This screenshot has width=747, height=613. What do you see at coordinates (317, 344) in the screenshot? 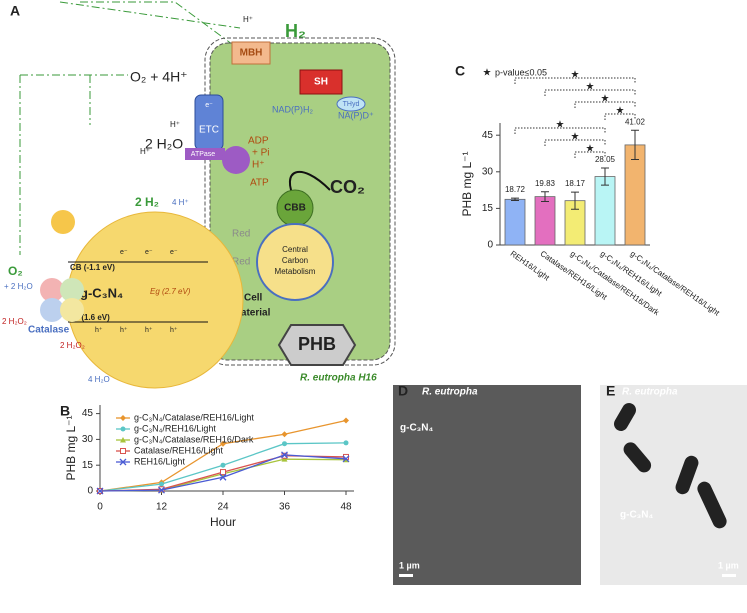
I see `diagram-label: PHB` at bounding box center [317, 344].